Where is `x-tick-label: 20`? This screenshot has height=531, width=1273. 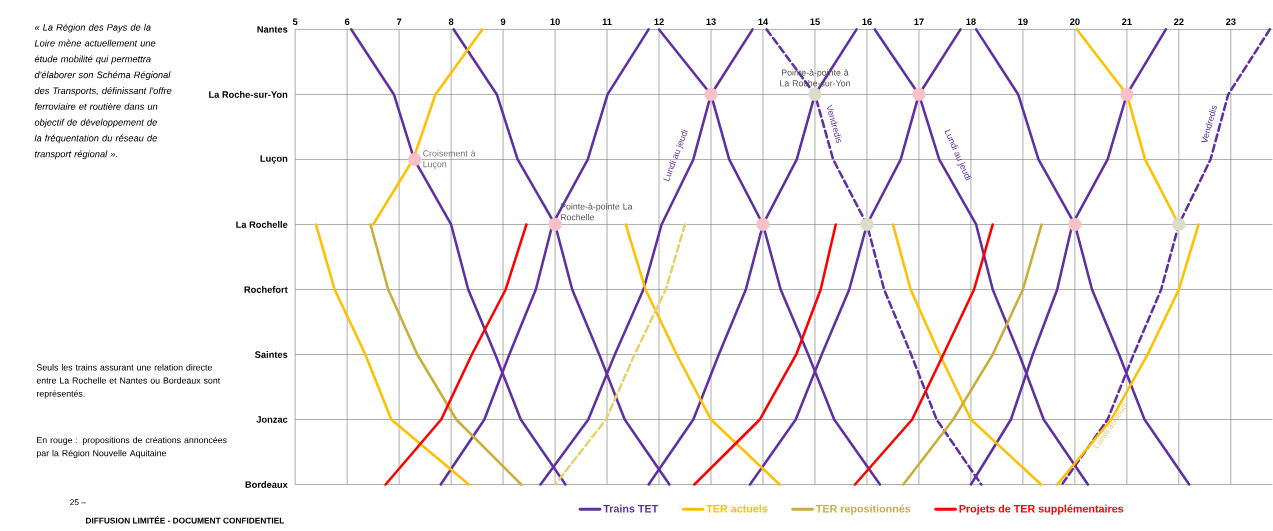 x-tick-label: 20 is located at coordinates (1075, 22).